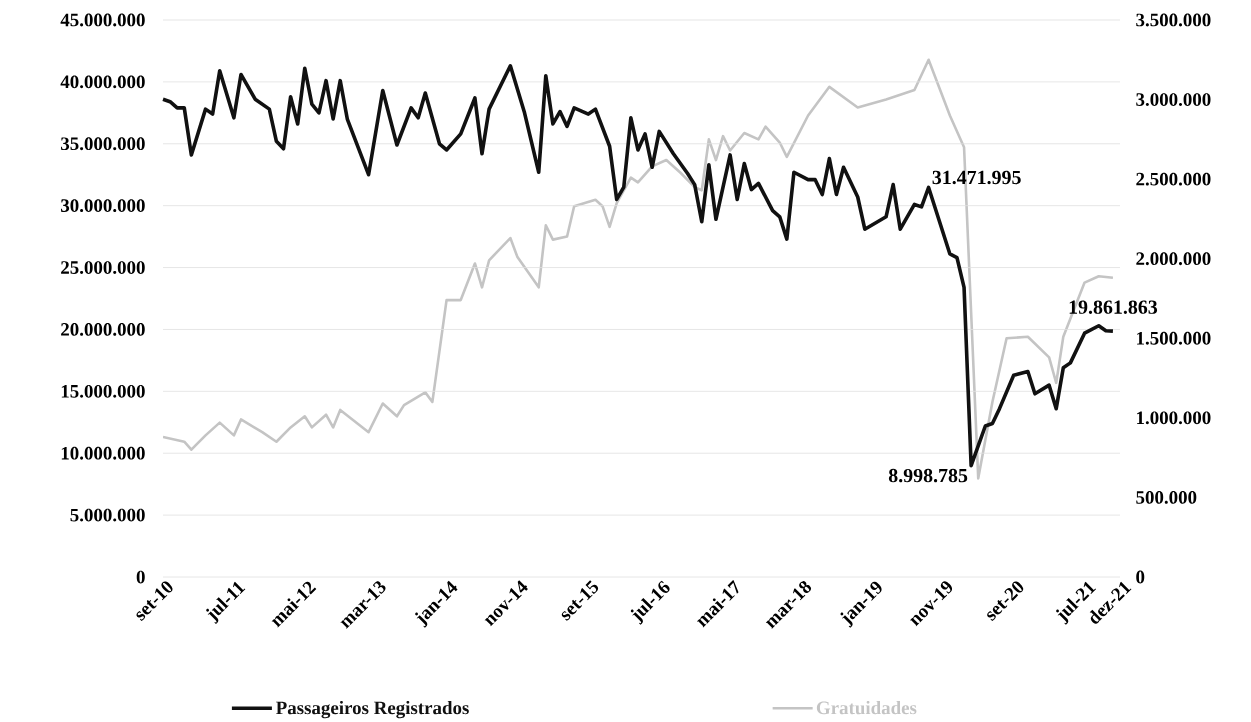 Image resolution: width=1251 pixels, height=722 pixels. What do you see at coordinates (103, 329) in the screenshot?
I see `y-tick-label: 20.000.000` at bounding box center [103, 329].